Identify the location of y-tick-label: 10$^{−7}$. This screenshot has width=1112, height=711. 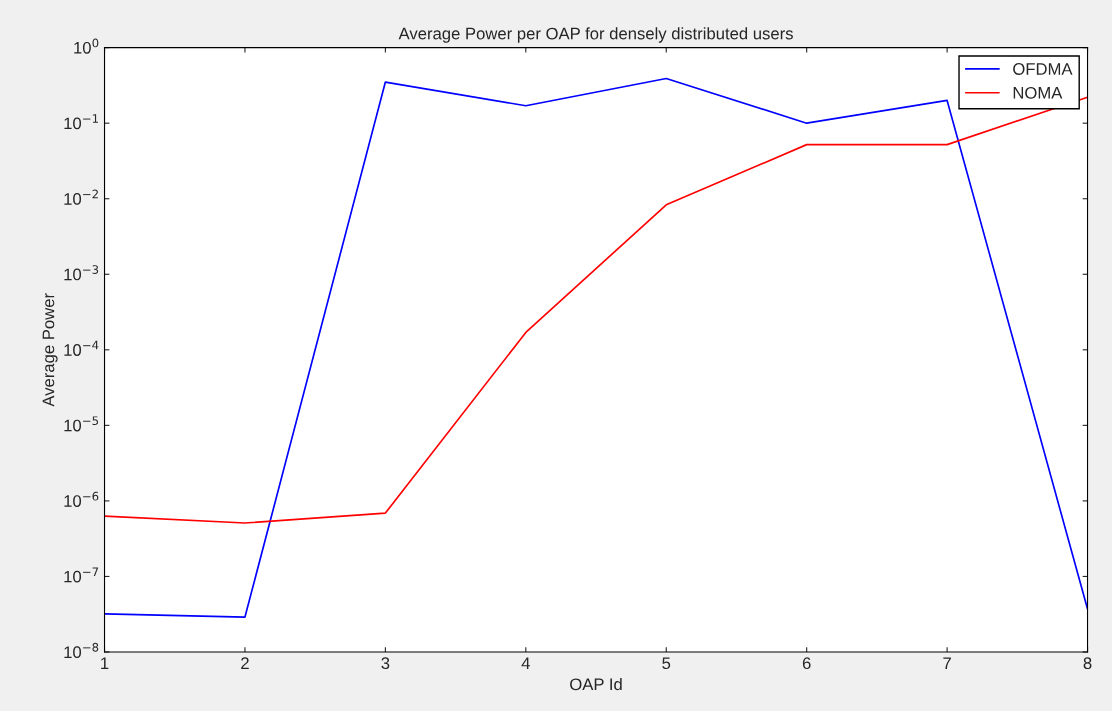
(81, 575).